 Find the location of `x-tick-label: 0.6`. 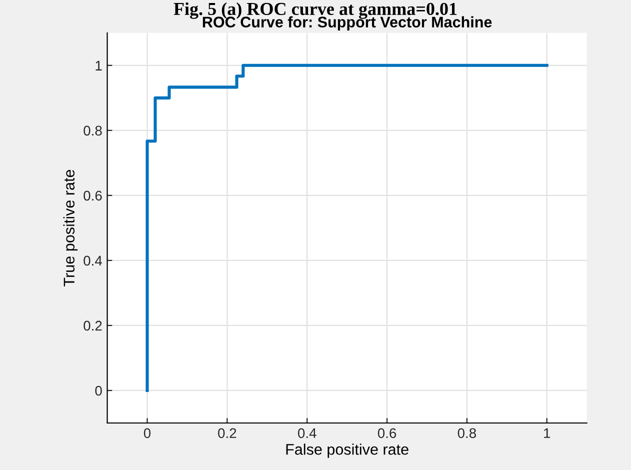

x-tick-label: 0.6 is located at coordinates (387, 433).